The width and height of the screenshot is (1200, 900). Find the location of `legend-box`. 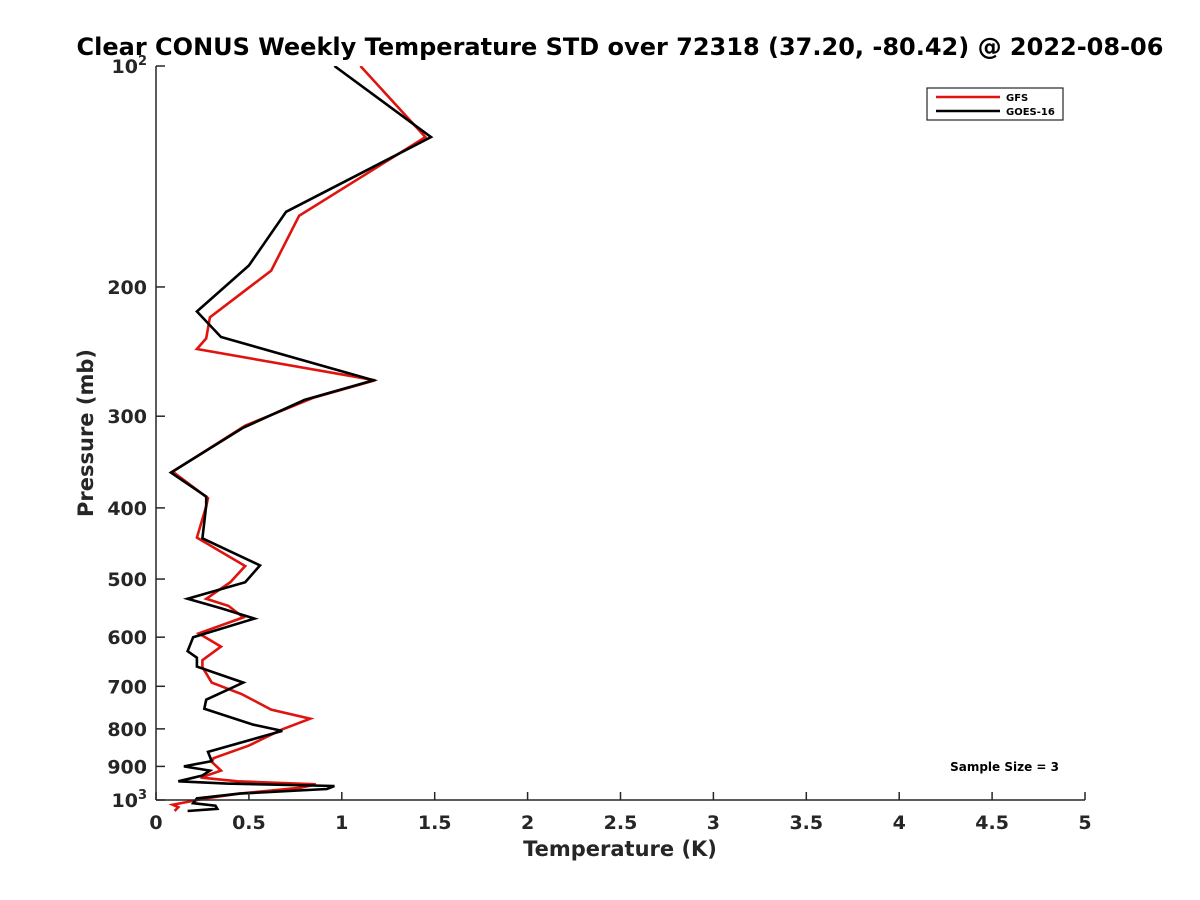

legend-box is located at coordinates (995, 104).